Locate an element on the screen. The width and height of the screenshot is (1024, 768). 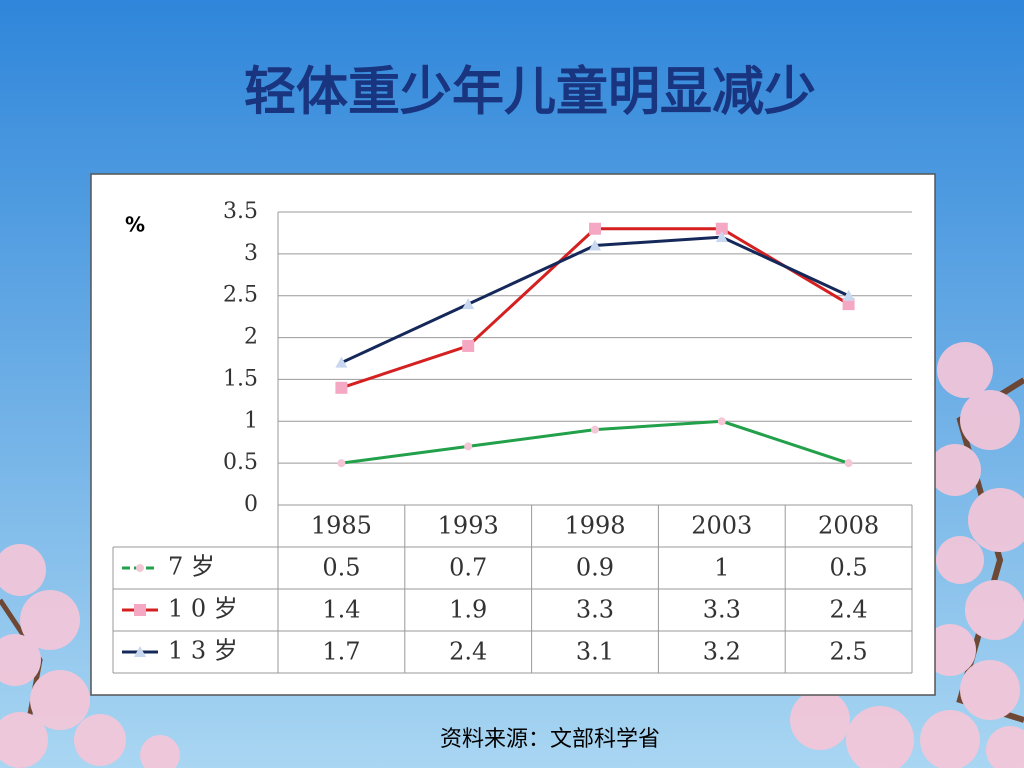
table-value: 2.5 is located at coordinates (849, 652).